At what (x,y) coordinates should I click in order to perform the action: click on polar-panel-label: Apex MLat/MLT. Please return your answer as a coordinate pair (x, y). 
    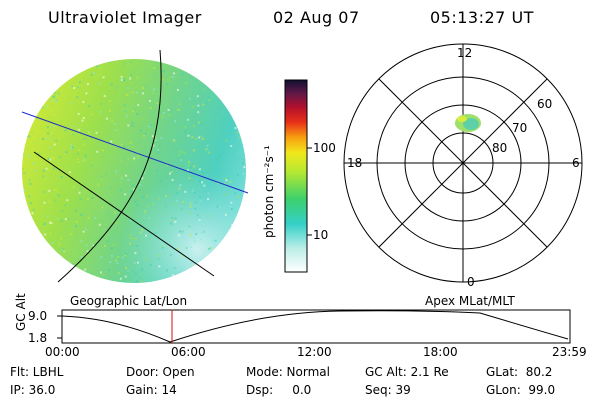
    Looking at the image, I should click on (470, 301).